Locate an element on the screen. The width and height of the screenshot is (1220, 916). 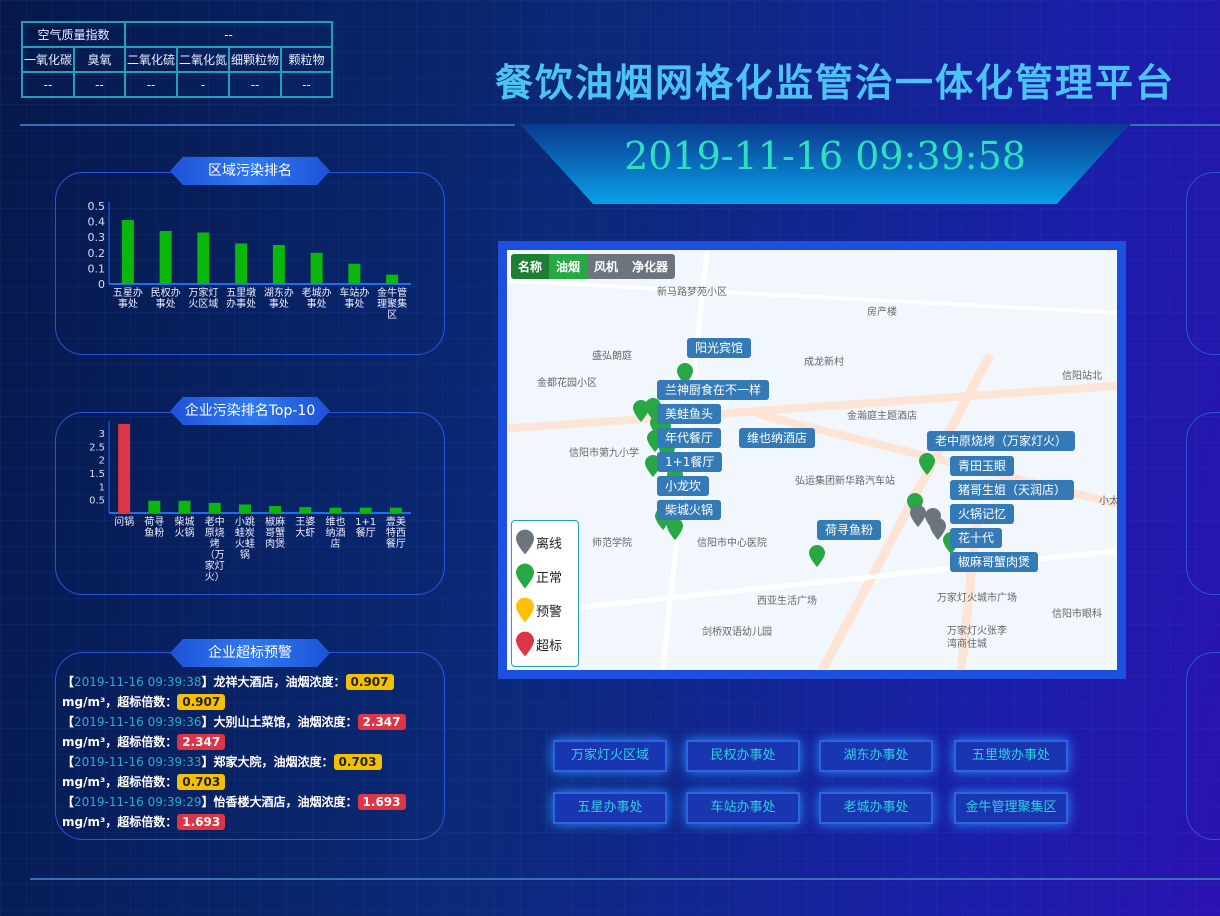
map-marker-label: 柴城火锅 is located at coordinates (689, 510).